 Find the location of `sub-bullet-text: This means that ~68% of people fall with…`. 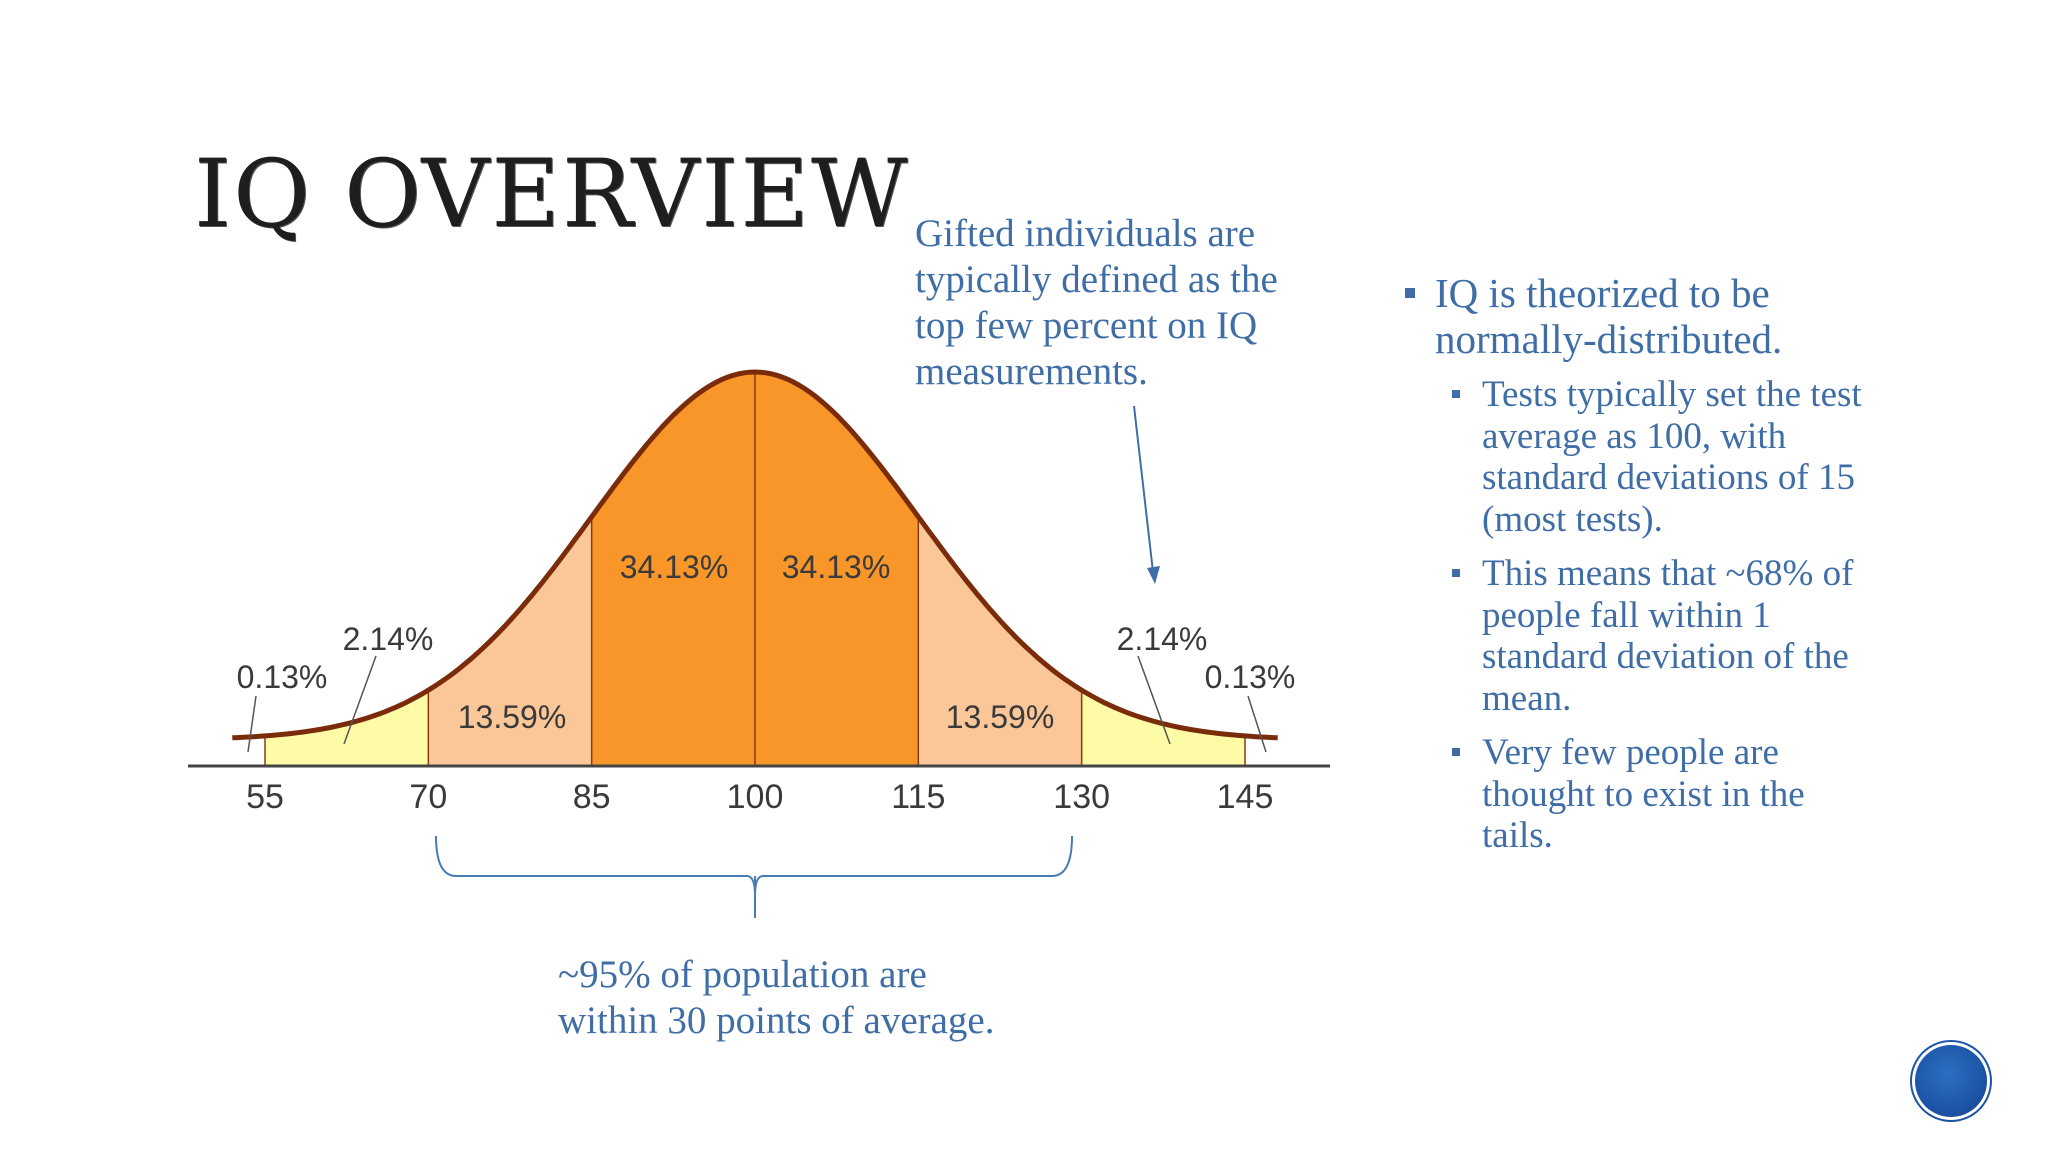

sub-bullet-text: This means that ~68% of people fall with… is located at coordinates (1668, 636).